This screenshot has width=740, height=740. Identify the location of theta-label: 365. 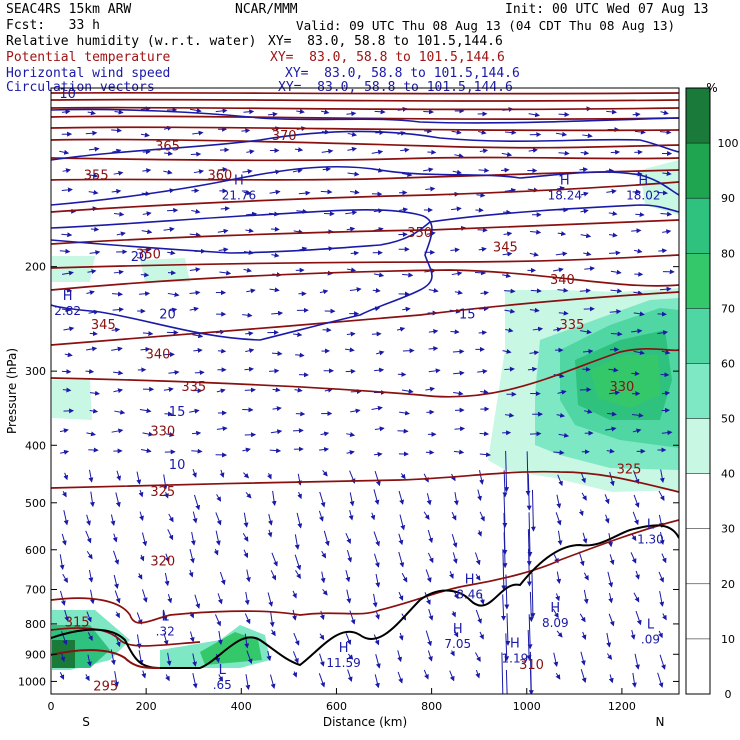
(167, 147).